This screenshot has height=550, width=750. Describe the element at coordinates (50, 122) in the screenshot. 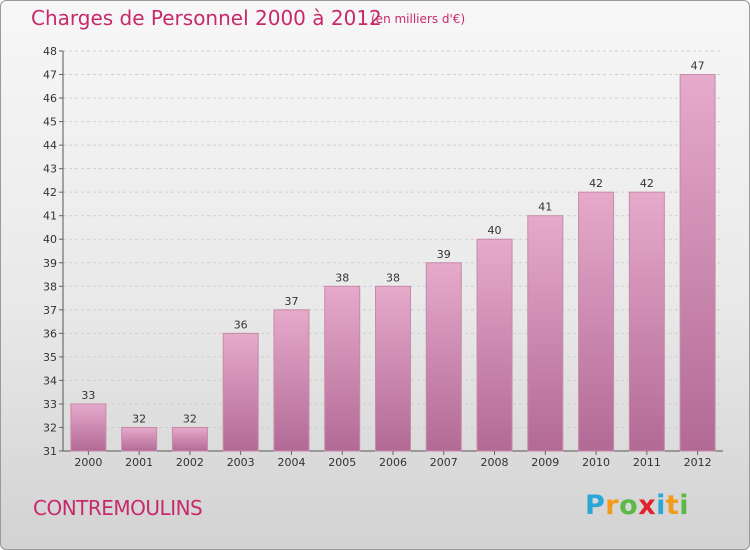

I see `y-tick-label: 45` at that location.